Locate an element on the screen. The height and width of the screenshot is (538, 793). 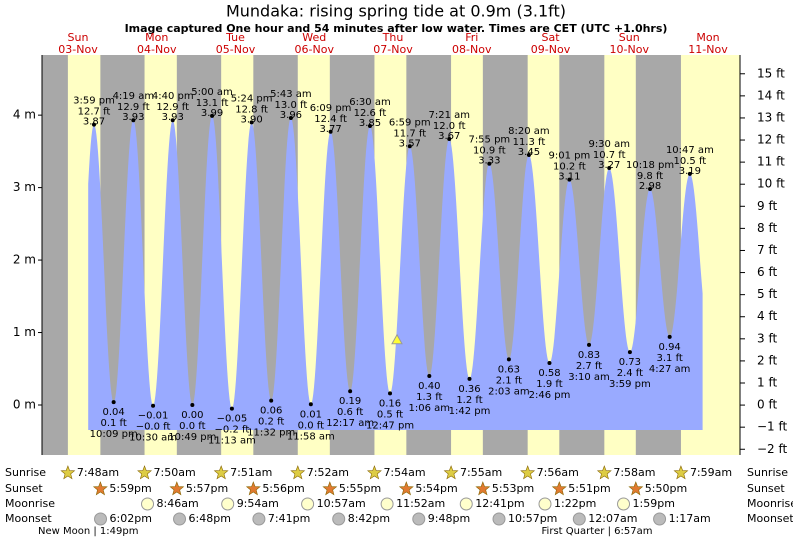
extreme-m: 3.99 is located at coordinates (212, 113).